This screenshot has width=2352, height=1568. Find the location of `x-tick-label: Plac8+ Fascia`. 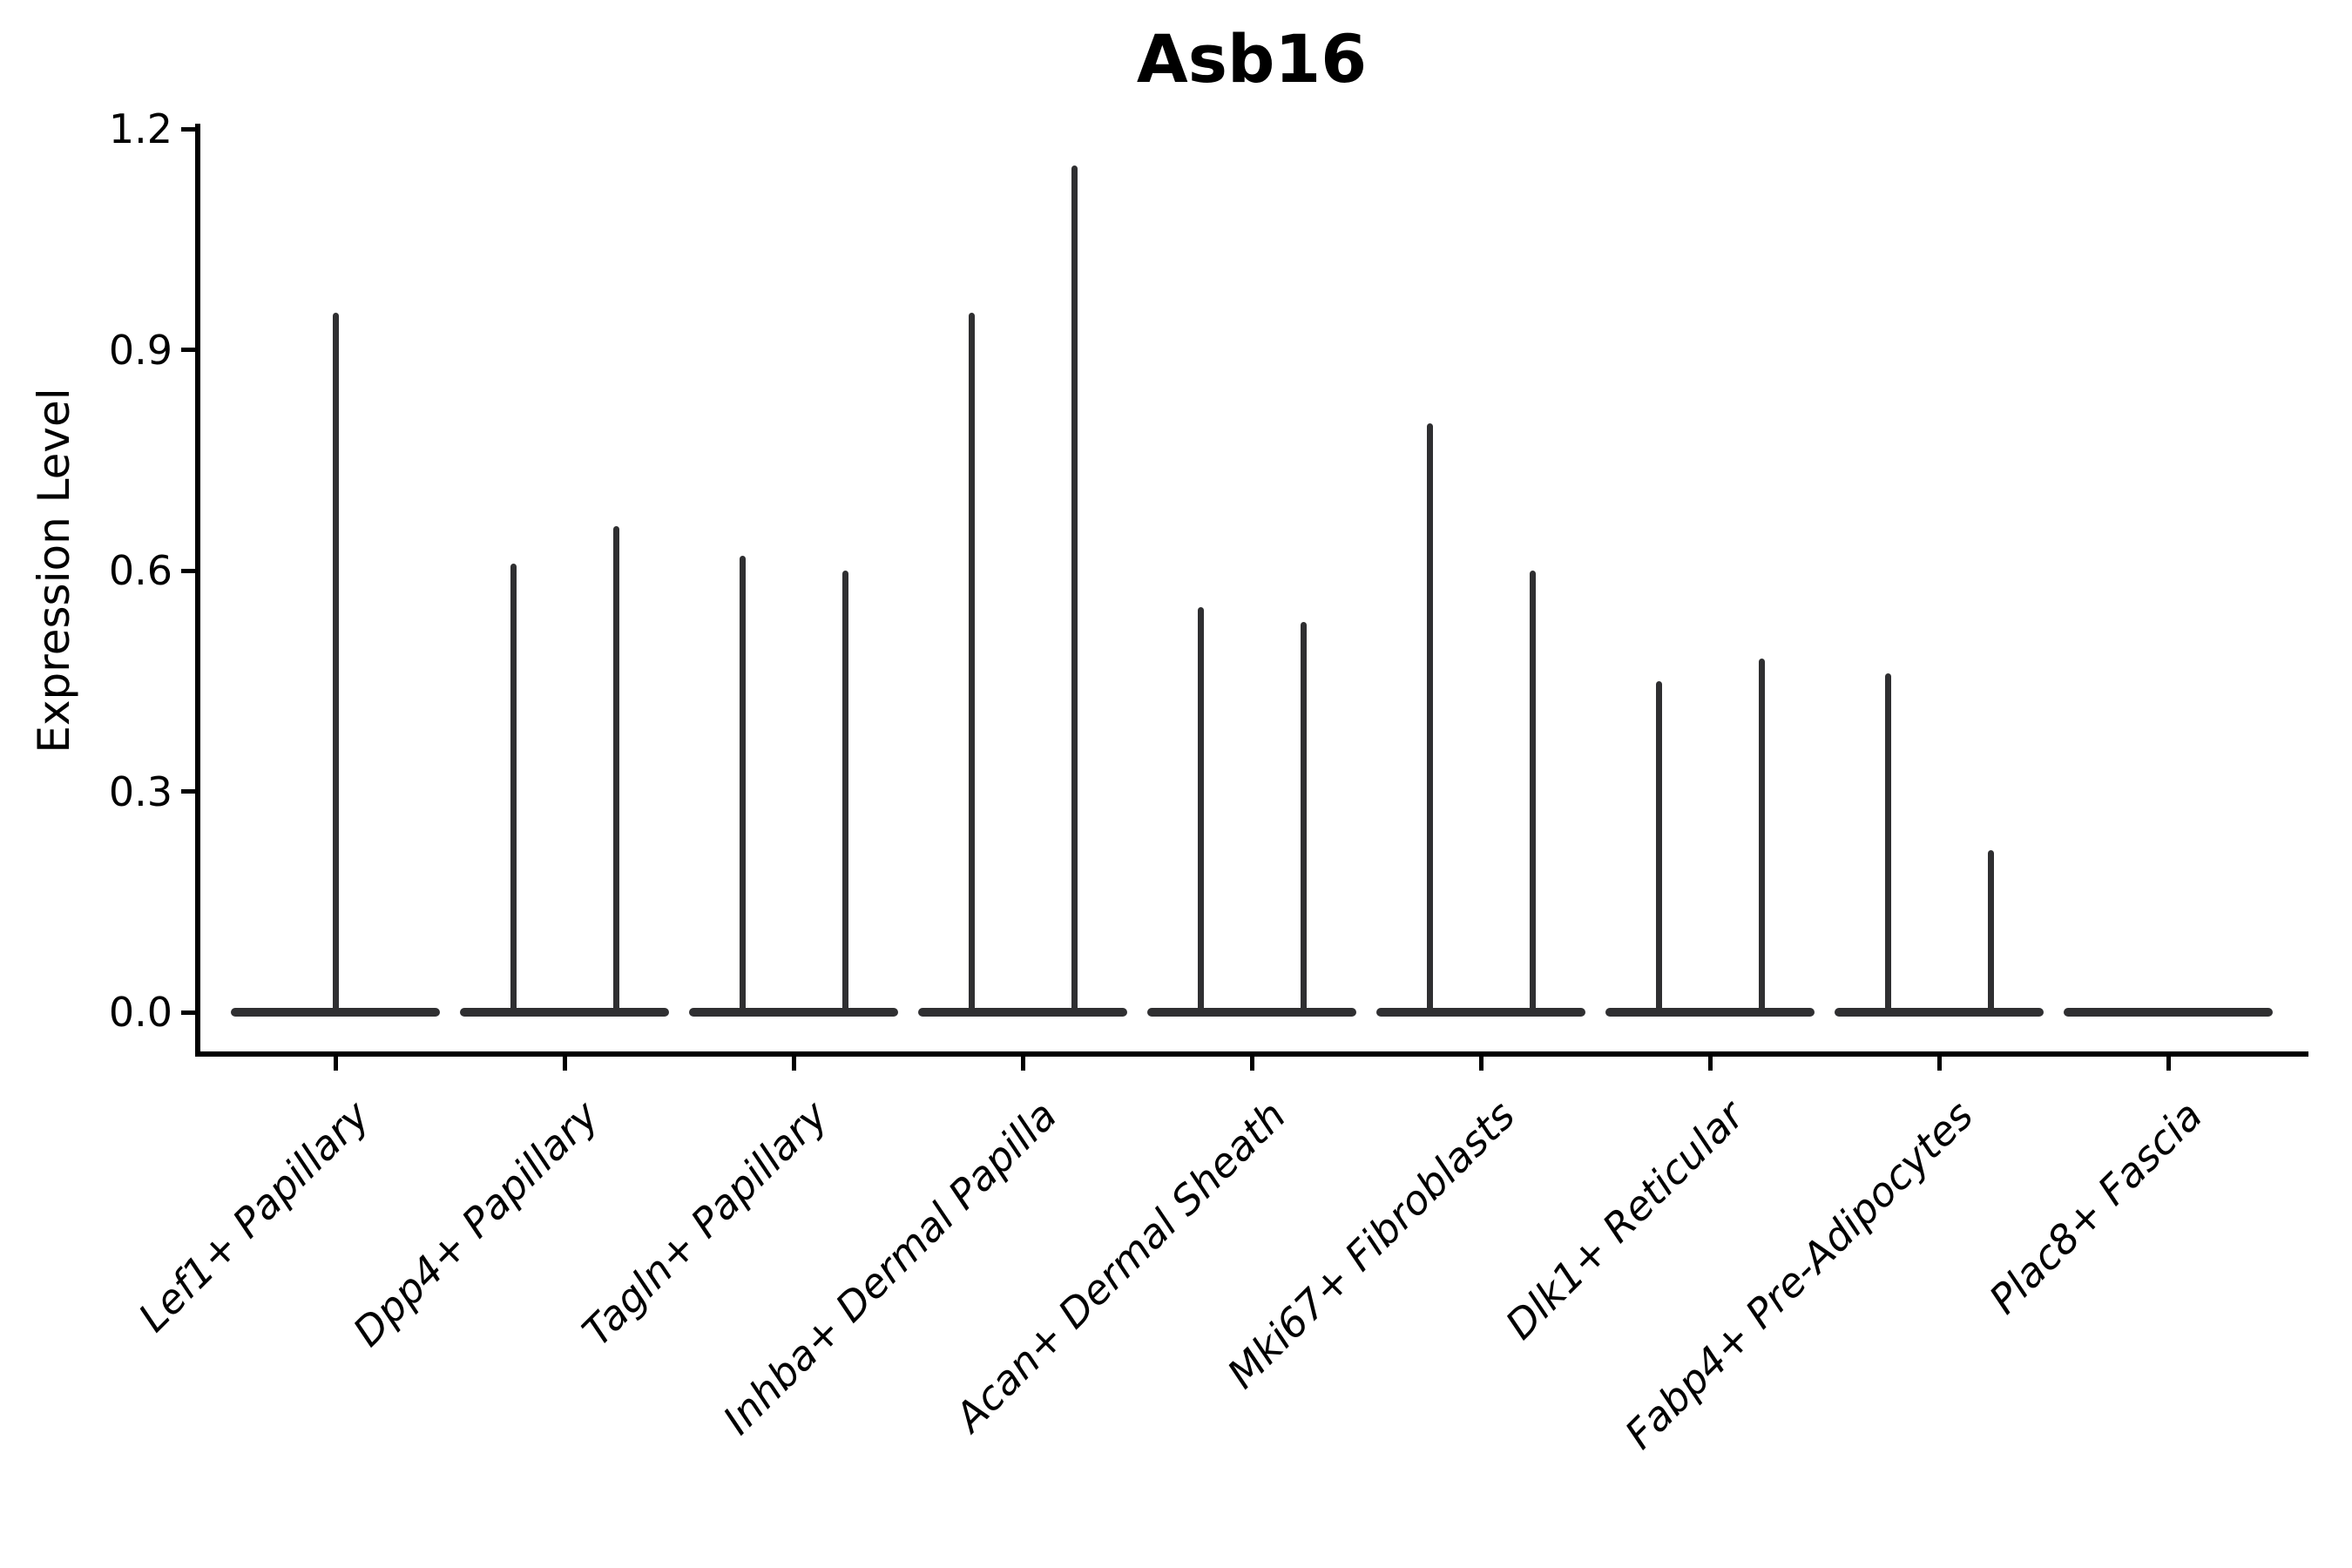

x-tick-label: Plac8+ Fascia is located at coordinates (2095, 1207).